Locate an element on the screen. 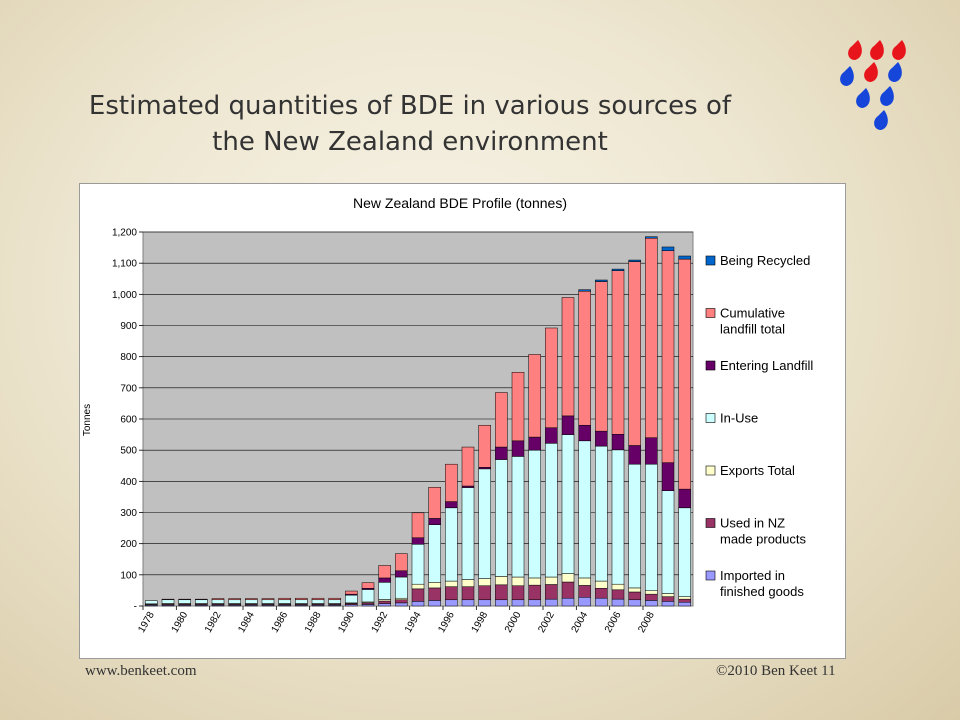 This screenshot has height=720, width=960. x-tick-label: 1984 is located at coordinates (246, 622).